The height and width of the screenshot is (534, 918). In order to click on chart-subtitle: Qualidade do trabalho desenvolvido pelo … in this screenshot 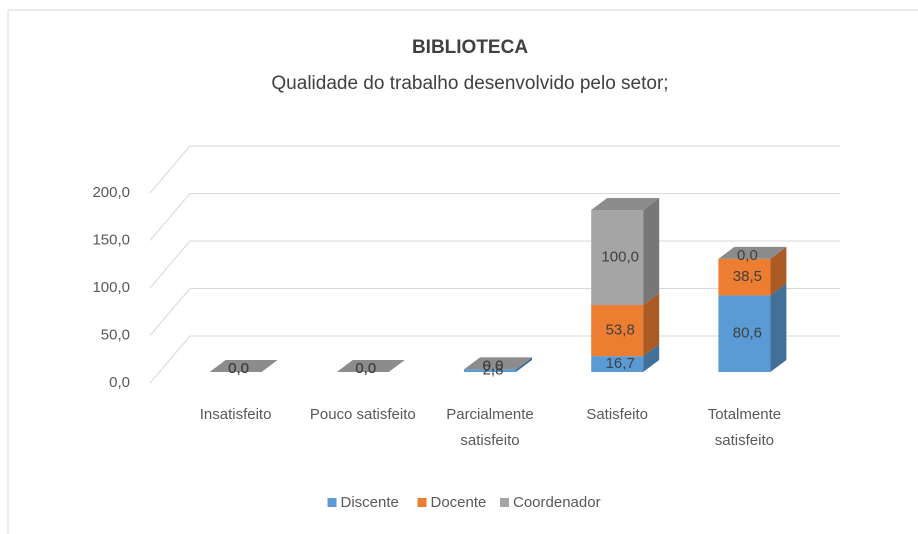, I will do `click(469, 83)`.